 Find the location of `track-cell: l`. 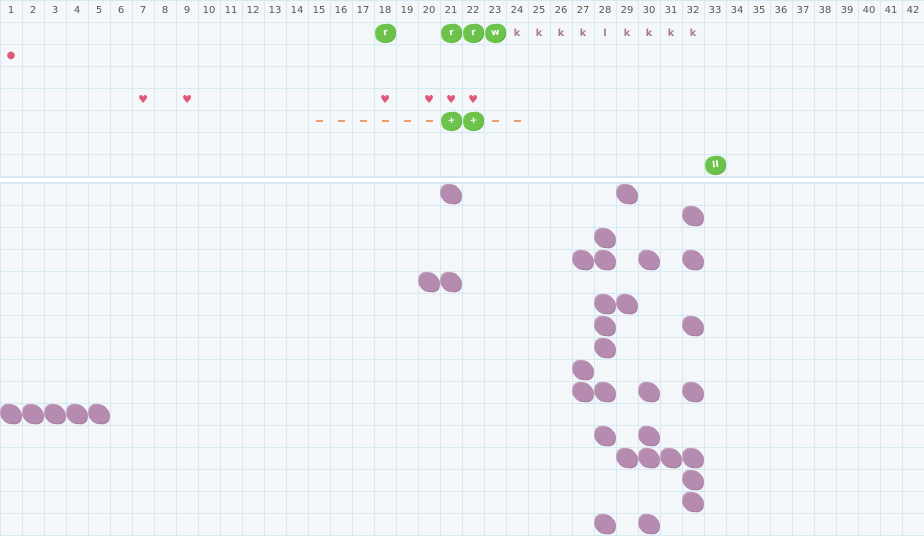

track-cell: l is located at coordinates (605, 33).